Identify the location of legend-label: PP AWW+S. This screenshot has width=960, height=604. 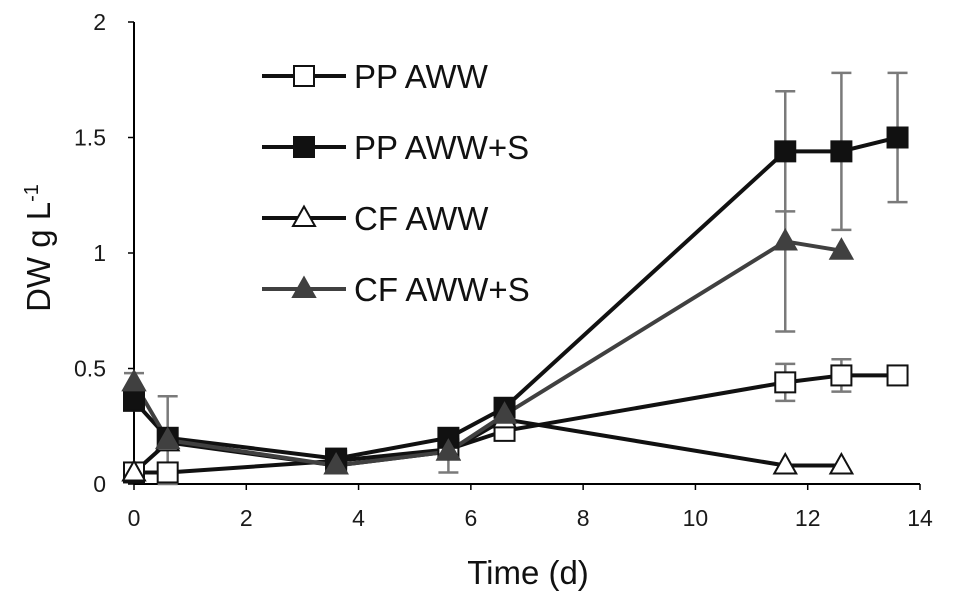
(441, 147).